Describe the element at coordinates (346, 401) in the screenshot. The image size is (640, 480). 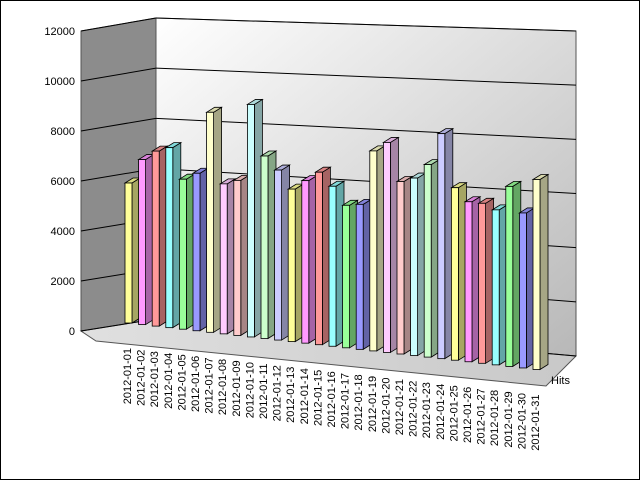
I see `x-tick-label: 2012-01-17` at that location.